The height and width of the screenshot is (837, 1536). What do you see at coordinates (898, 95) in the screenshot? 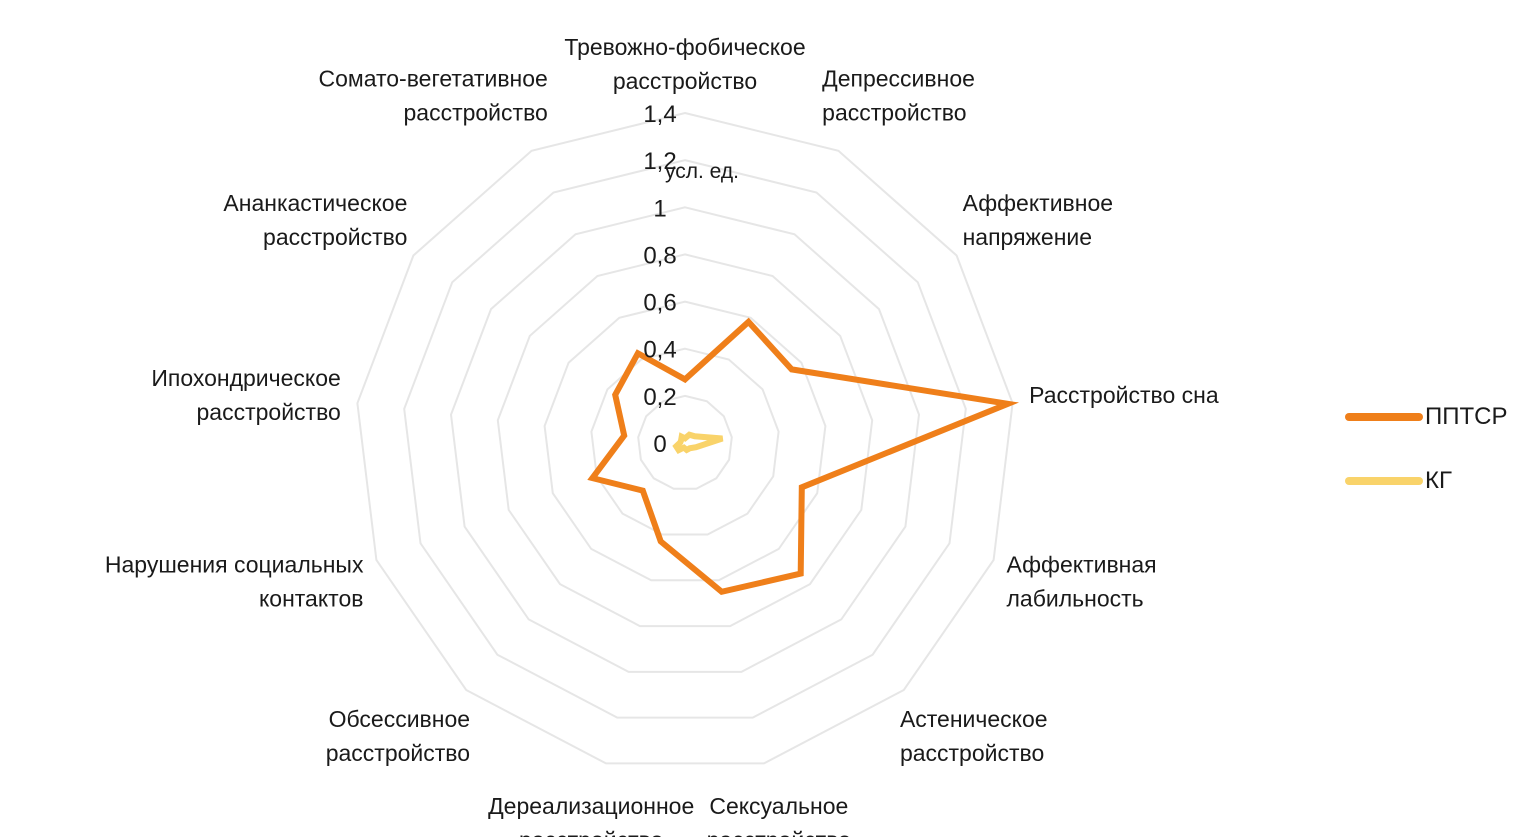
I see `axis-label: Депрессивное расстройство` at bounding box center [898, 95].